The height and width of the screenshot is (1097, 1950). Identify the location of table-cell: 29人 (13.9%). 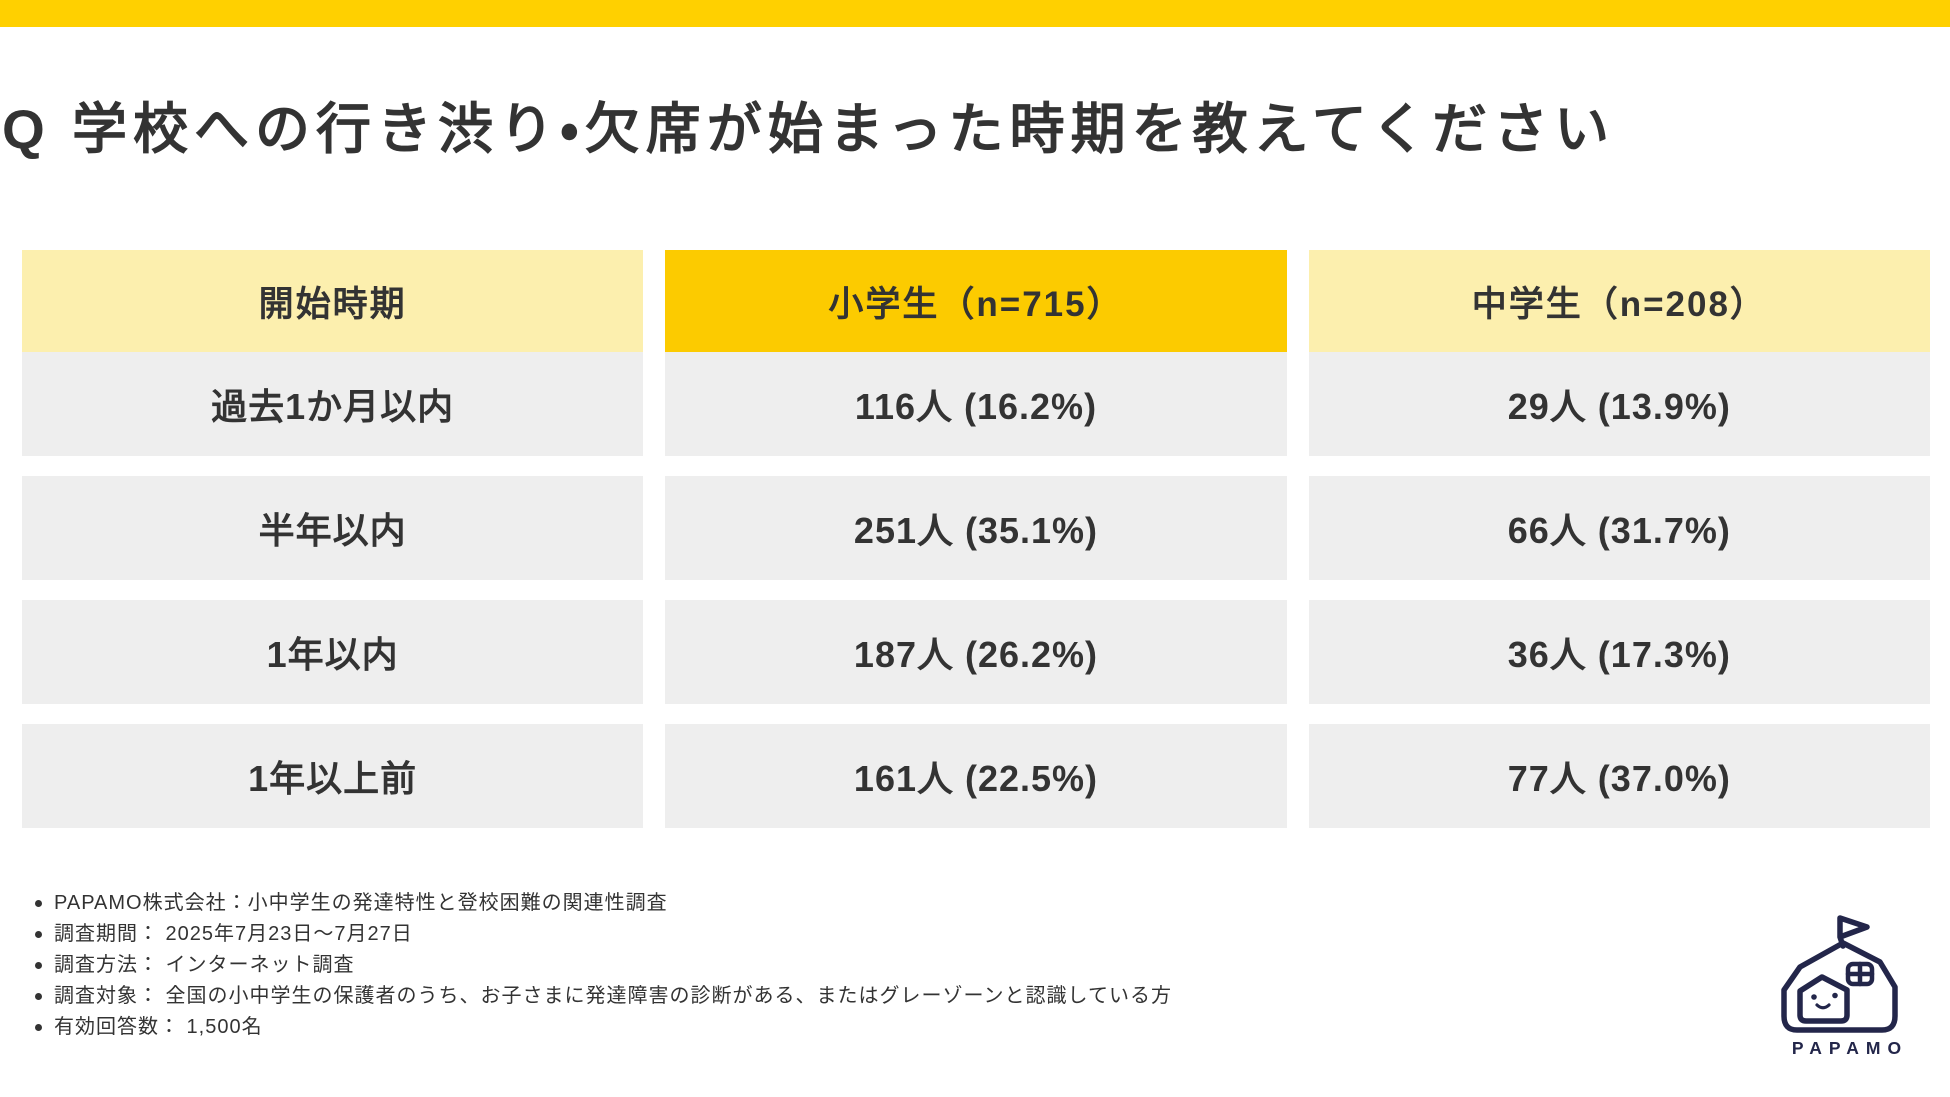
(1619, 404).